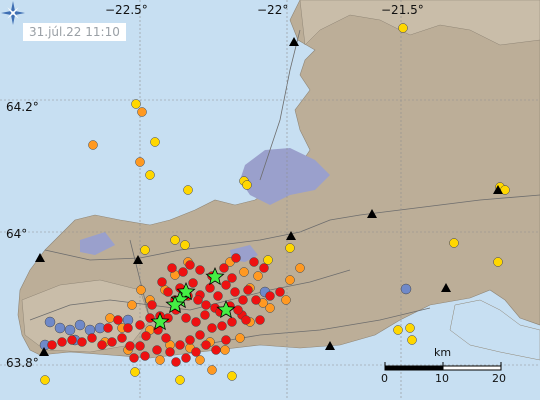 The width and height of the screenshot is (540, 400). Describe the element at coordinates (419, 23) in the screenshot. I see `land-north` at that location.